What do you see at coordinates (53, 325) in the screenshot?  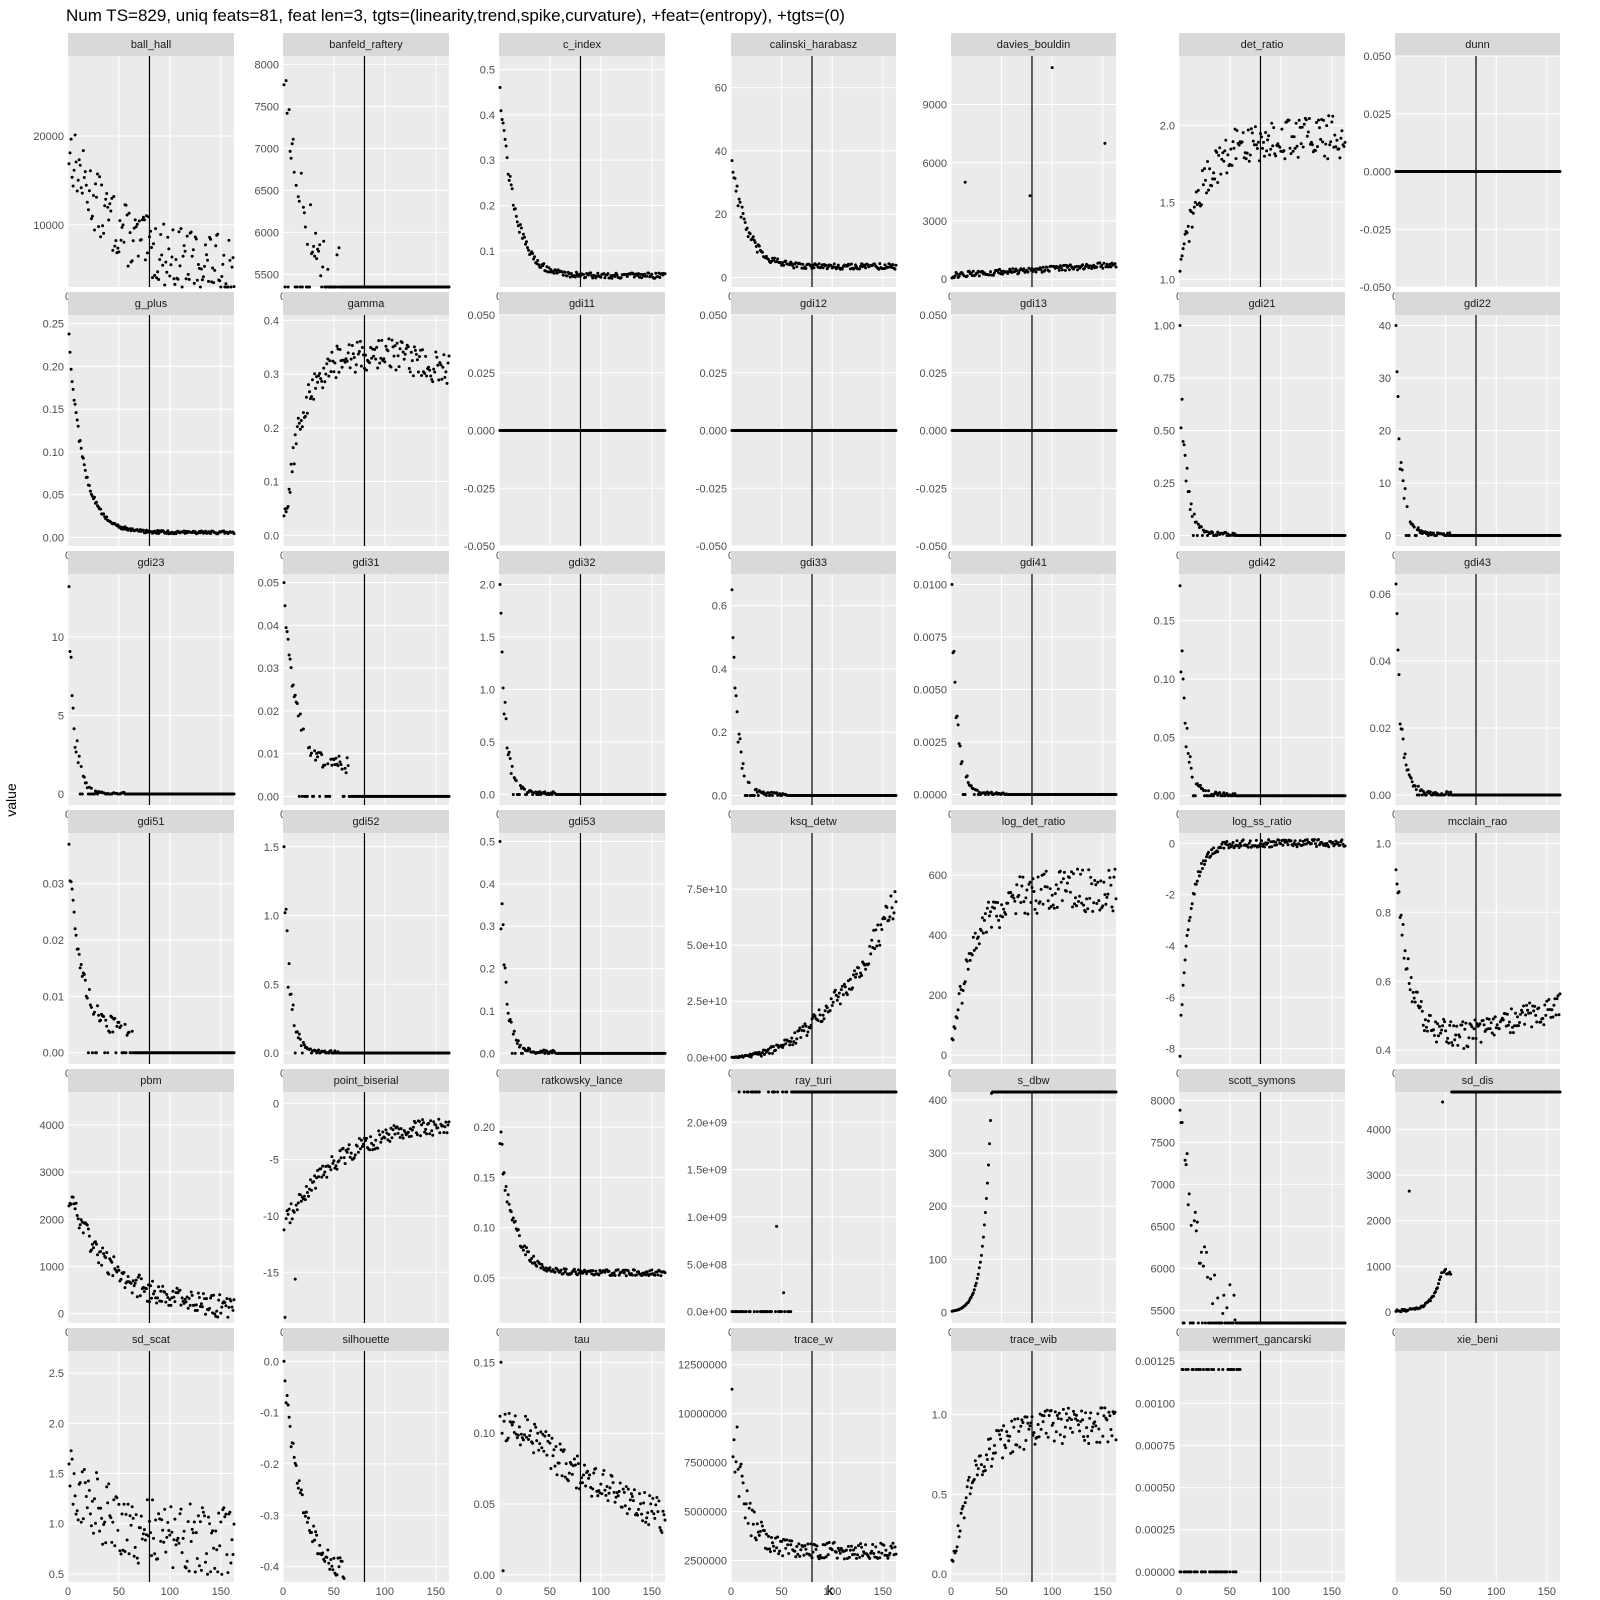 I see `y-tick-label: 0.25` at bounding box center [53, 325].